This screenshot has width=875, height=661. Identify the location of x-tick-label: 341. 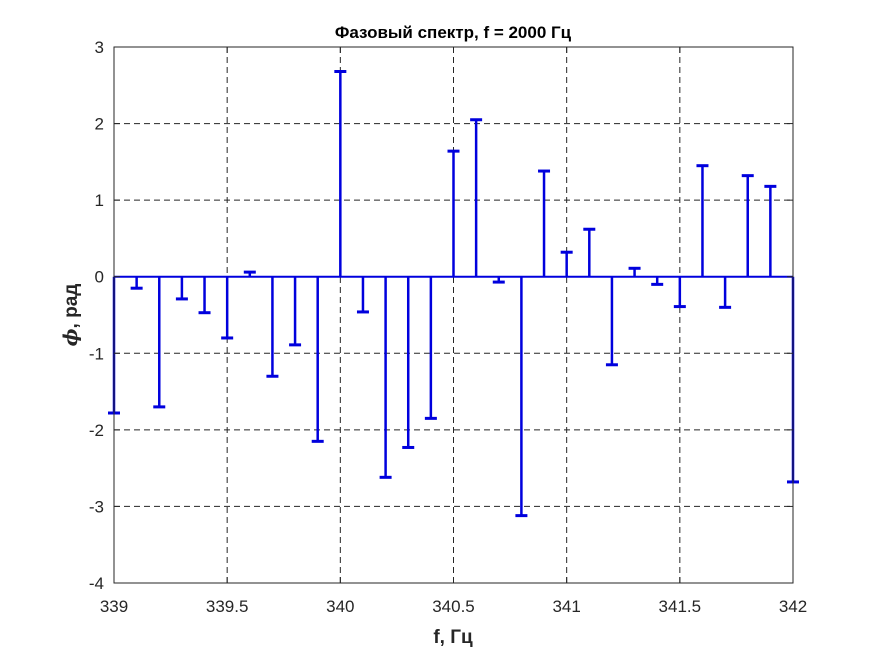
(566, 606).